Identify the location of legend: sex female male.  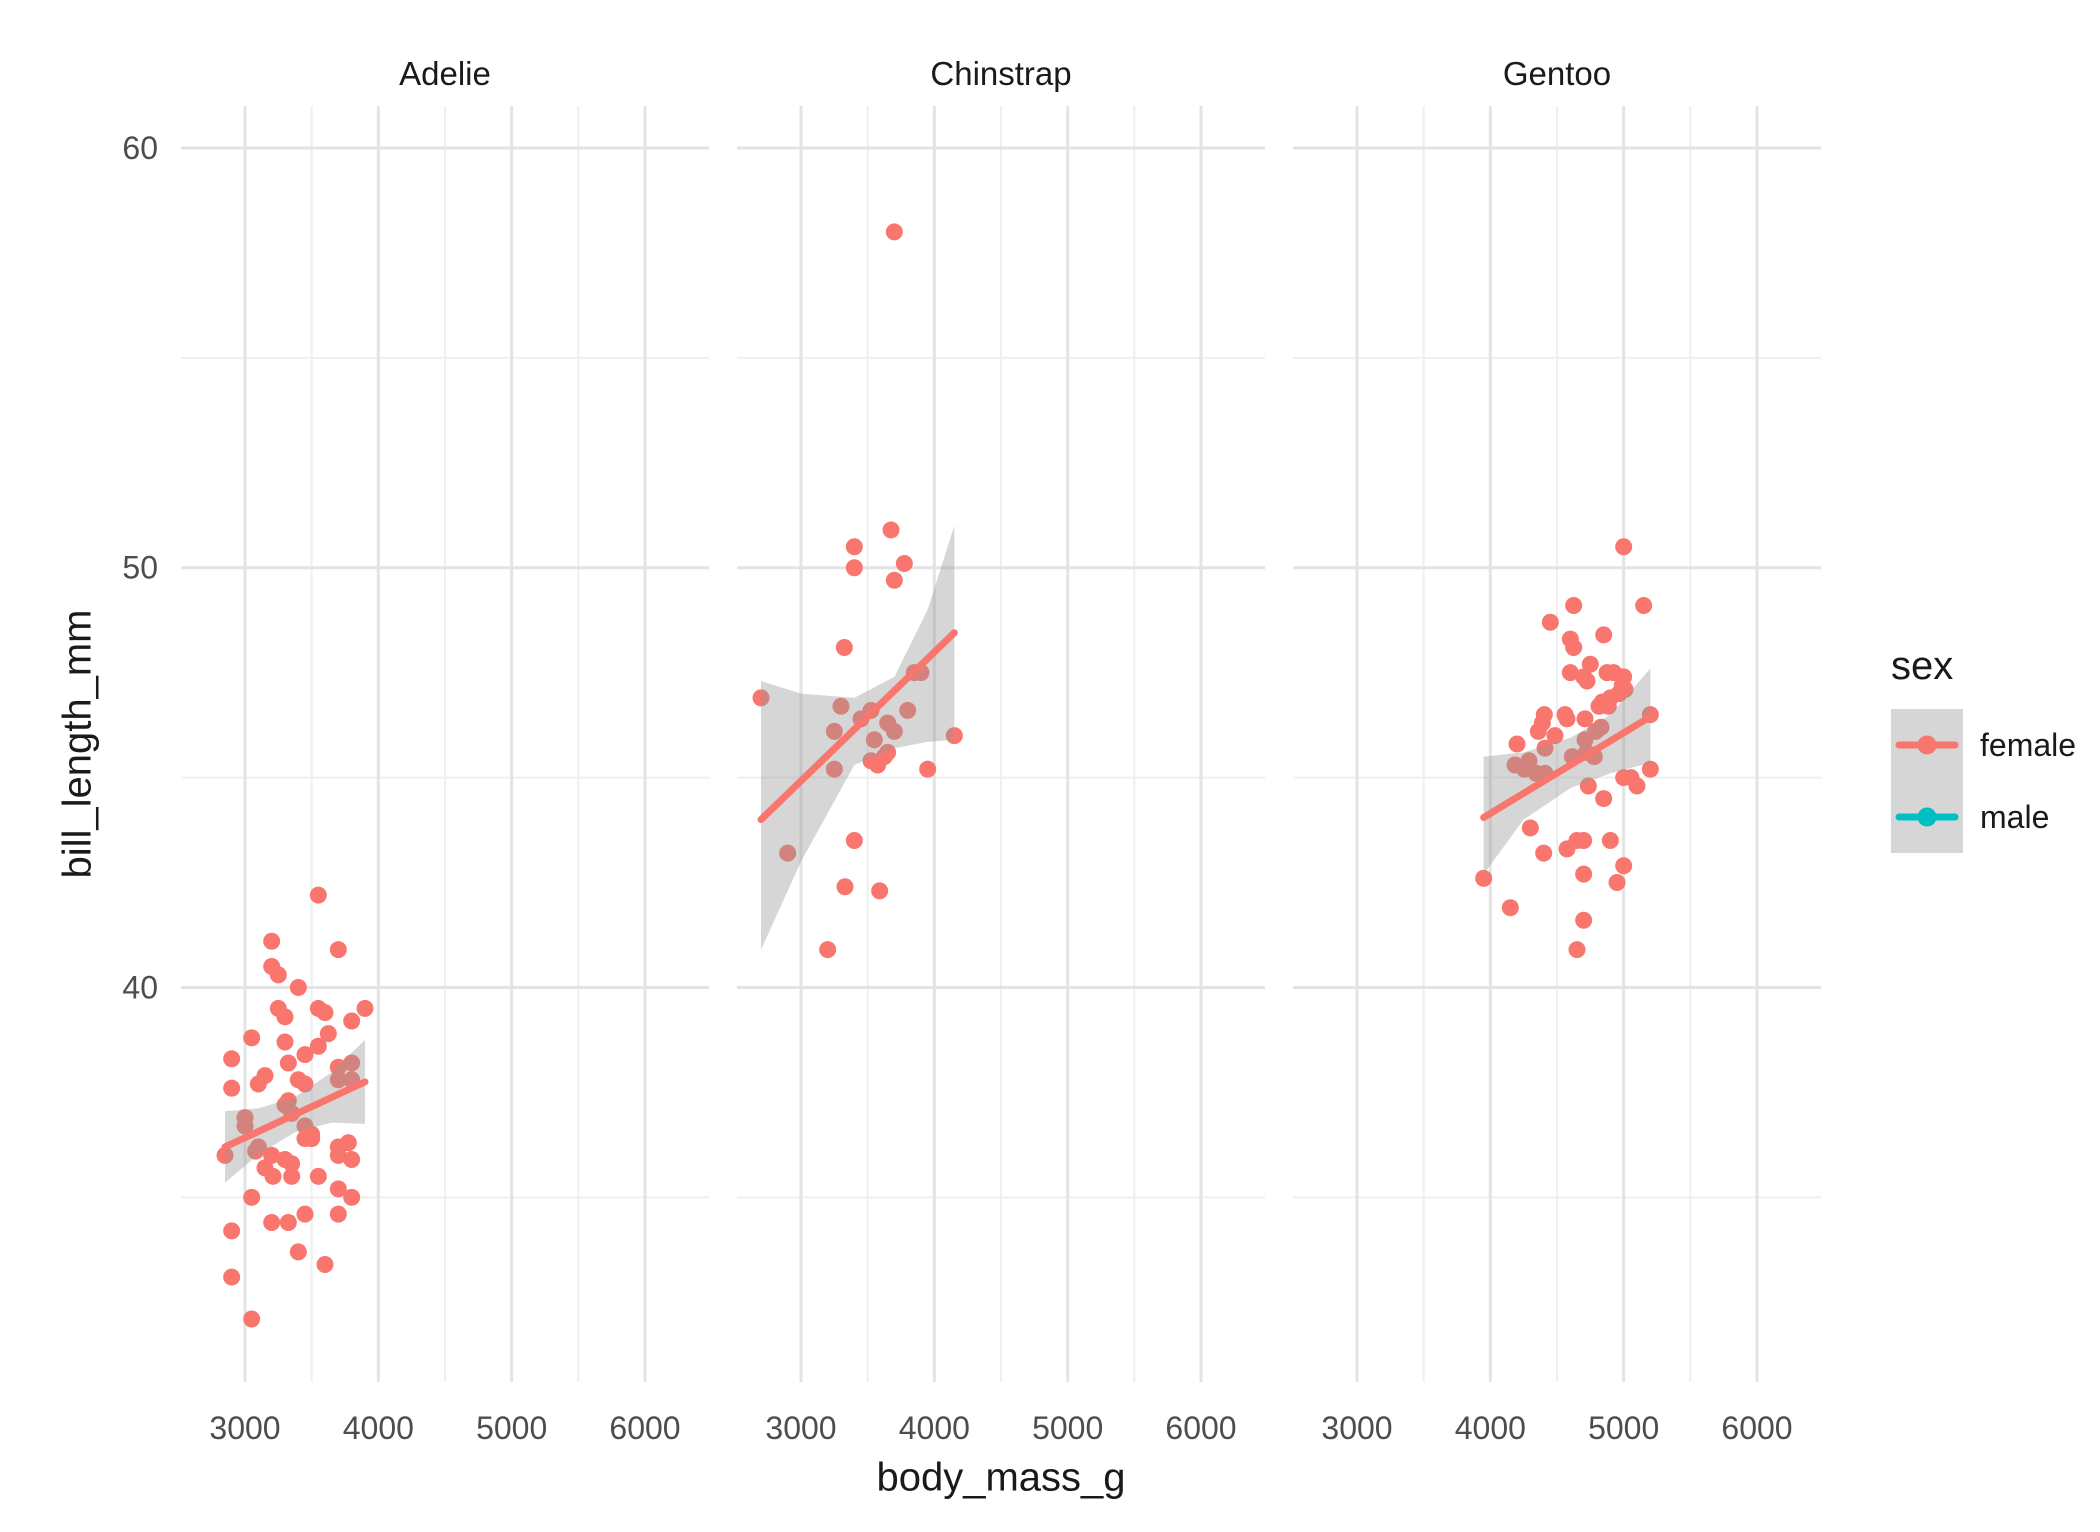
(1983, 748).